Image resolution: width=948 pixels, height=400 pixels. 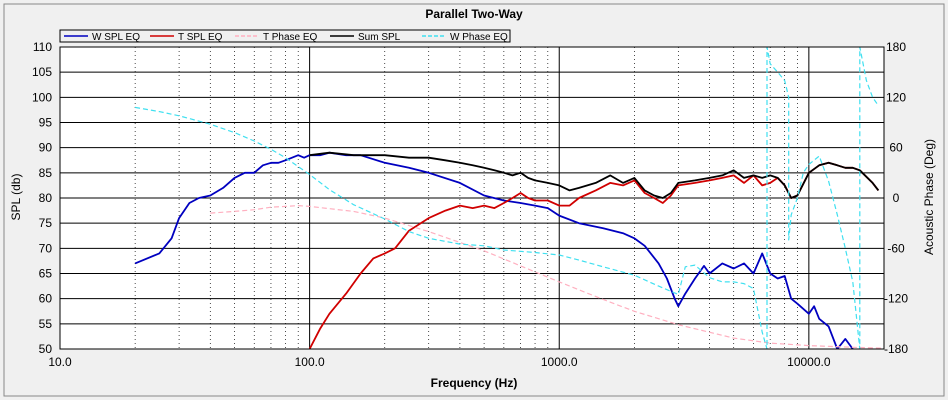 I want to click on y-tick-label: 55, so click(x=46, y=324).